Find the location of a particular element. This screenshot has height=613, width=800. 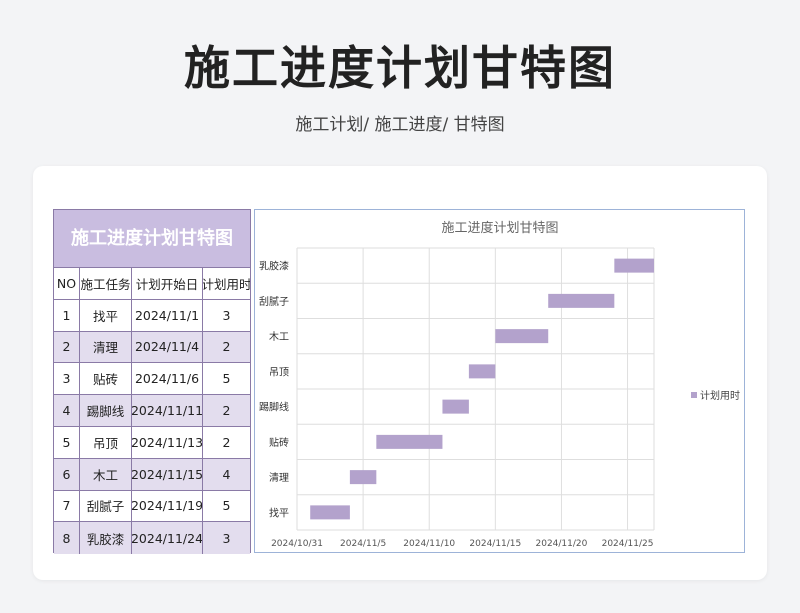

table-row: 2 清理 2024/11/4 2 is located at coordinates (152, 347).